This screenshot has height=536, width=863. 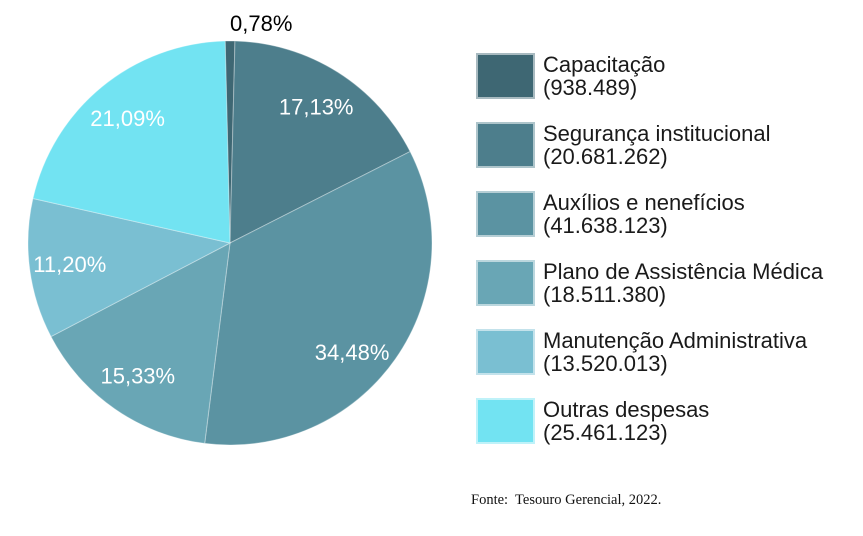 I want to click on legend-label: Manutenção Administrativa, so click(x=675, y=340).